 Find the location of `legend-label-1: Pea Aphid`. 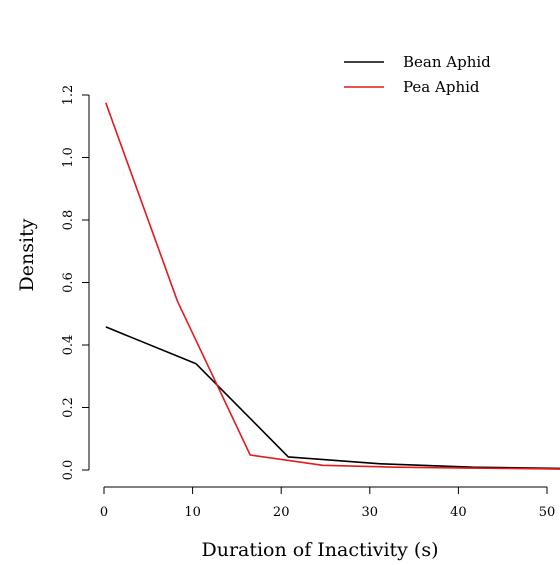

legend-label-1: Pea Aphid is located at coordinates (441, 87).